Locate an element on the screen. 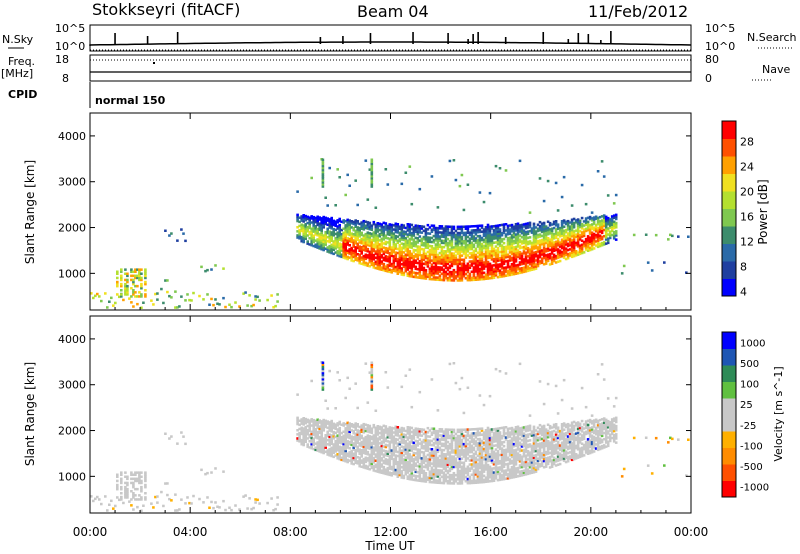 This screenshot has height=554, width=800. beam-title: Beam 04 is located at coordinates (393, 11).